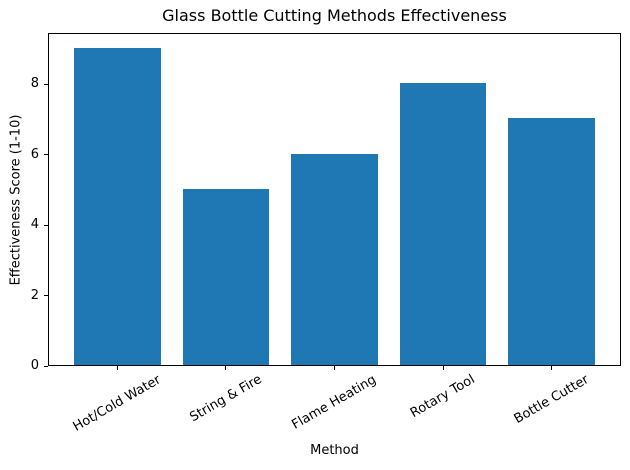  What do you see at coordinates (551, 399) in the screenshot?
I see `x-tick-label-bottle-cutter: Bottle Cutter` at bounding box center [551, 399].